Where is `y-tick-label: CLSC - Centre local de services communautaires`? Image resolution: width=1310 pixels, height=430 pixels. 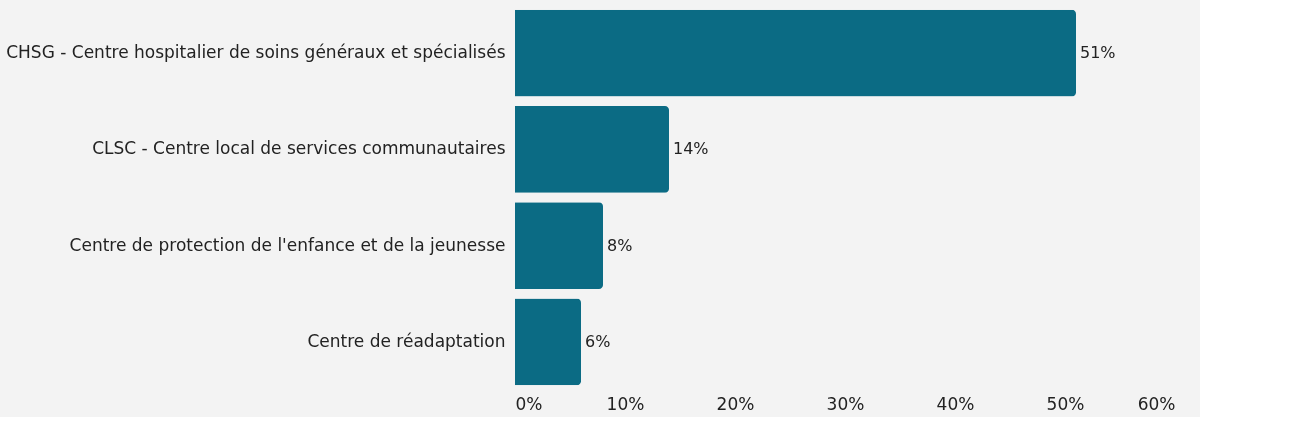
y-tick-label: CLSC - Centre local de services communautaires is located at coordinates (299, 148).